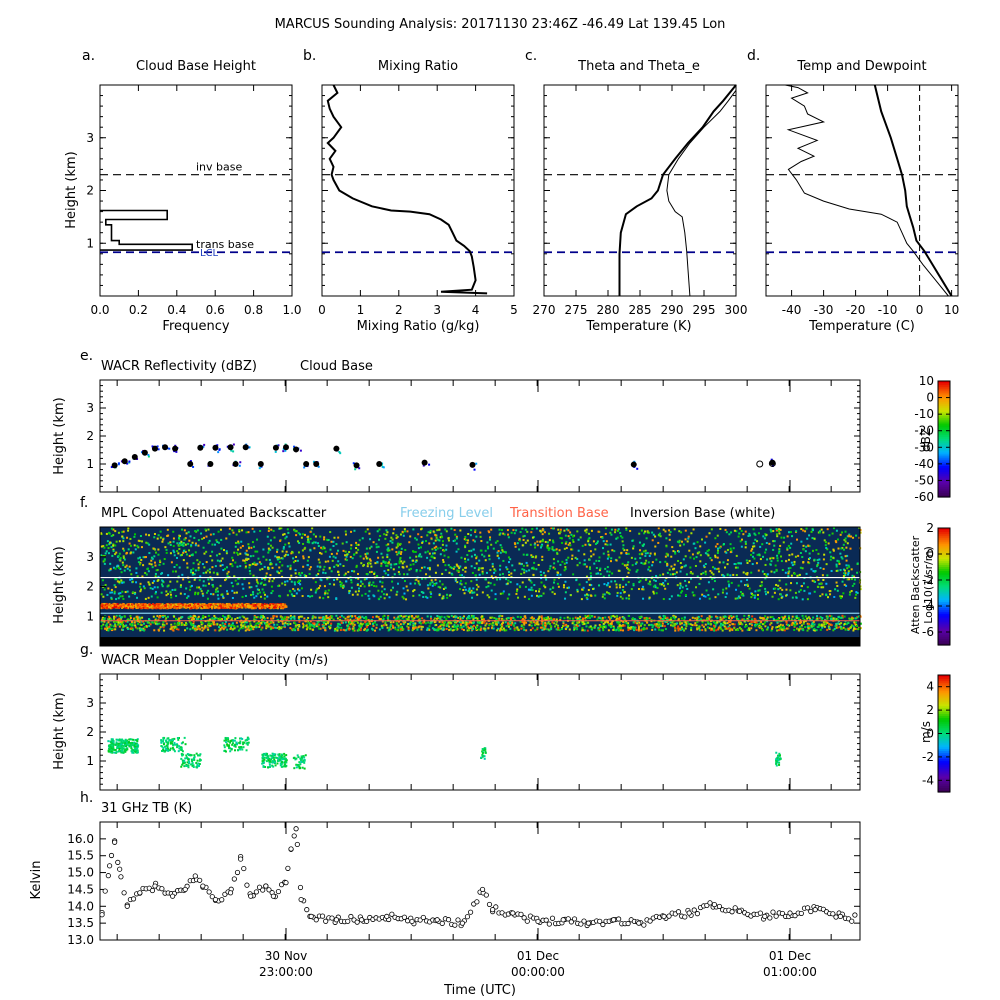 The image size is (1000, 1000). Describe the element at coordinates (90, 138) in the screenshot. I see `y-tick-label: 3` at that location.